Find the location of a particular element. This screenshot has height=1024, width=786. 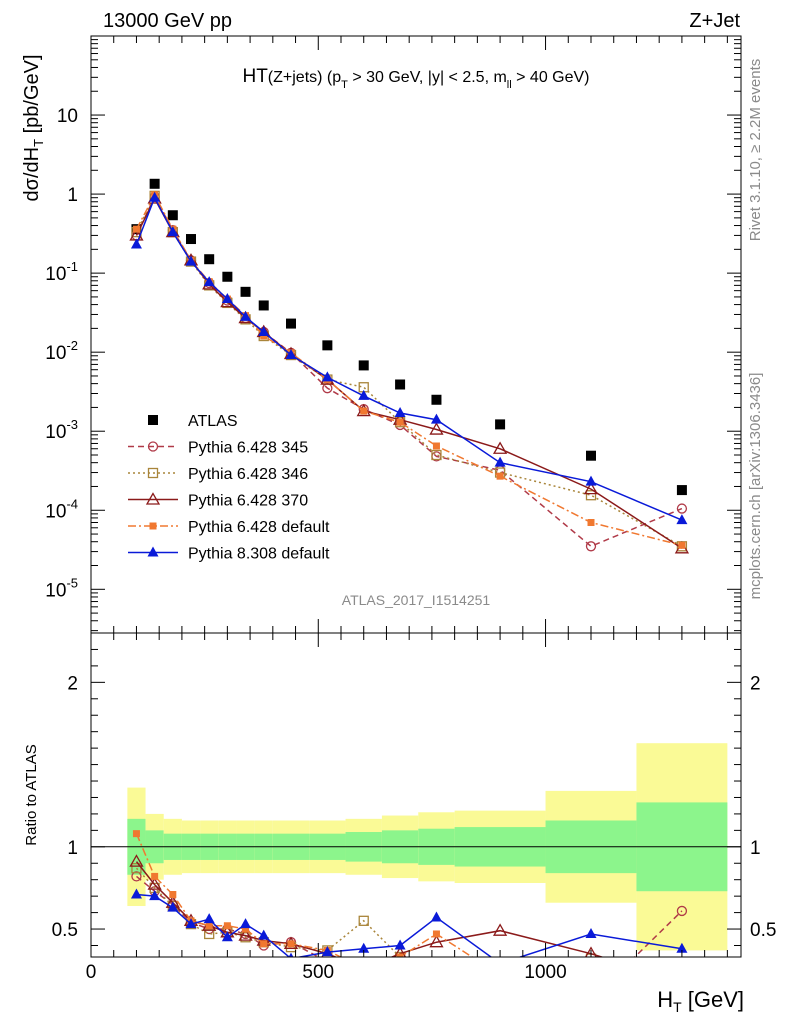

legend-label: Pythia 8.308 default is located at coordinates (259, 554).